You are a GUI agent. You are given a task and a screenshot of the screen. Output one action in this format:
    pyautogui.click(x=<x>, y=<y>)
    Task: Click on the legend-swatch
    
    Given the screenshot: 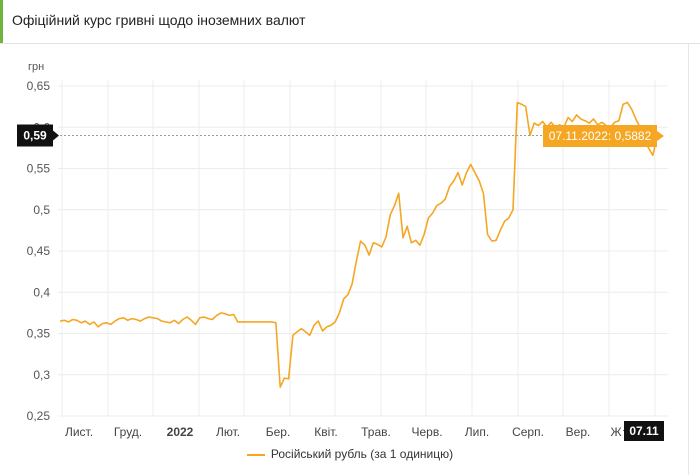 What is the action you would take?
    pyautogui.click(x=255, y=454)
    